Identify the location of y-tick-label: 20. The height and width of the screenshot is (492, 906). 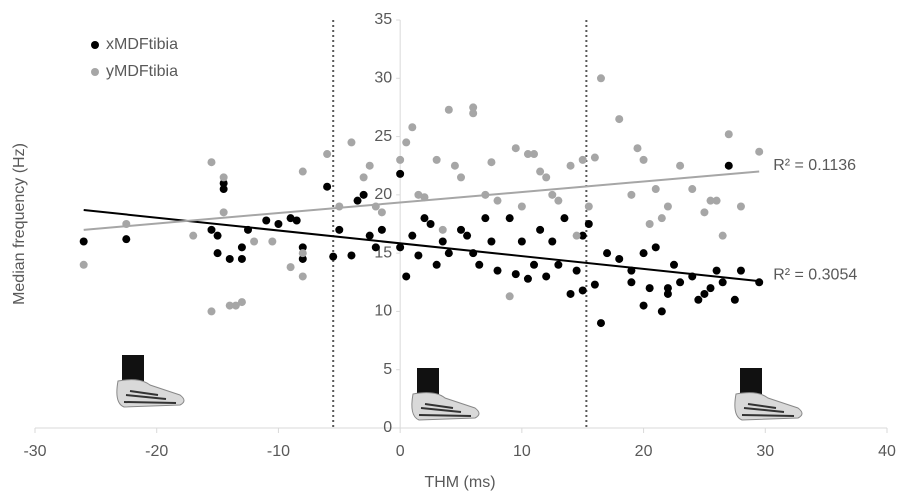
(383, 194).